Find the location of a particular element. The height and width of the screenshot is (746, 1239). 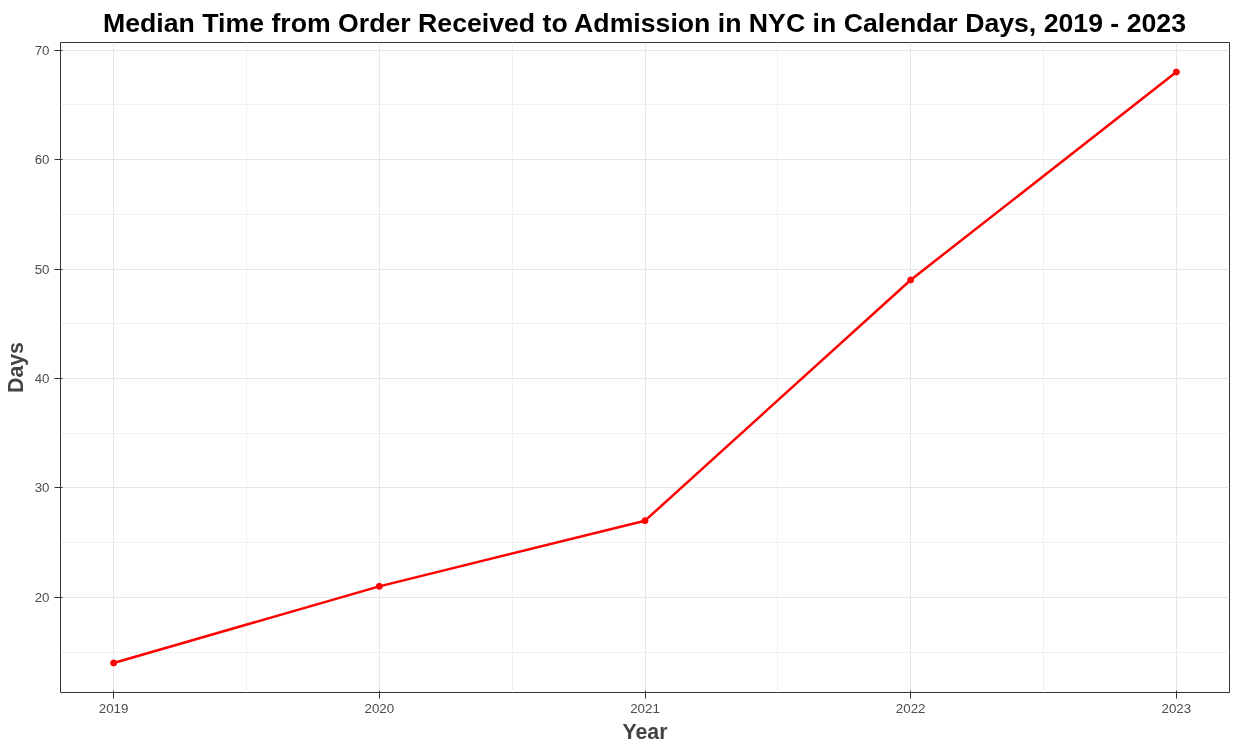

y-axis-title: Days is located at coordinates (15, 367).